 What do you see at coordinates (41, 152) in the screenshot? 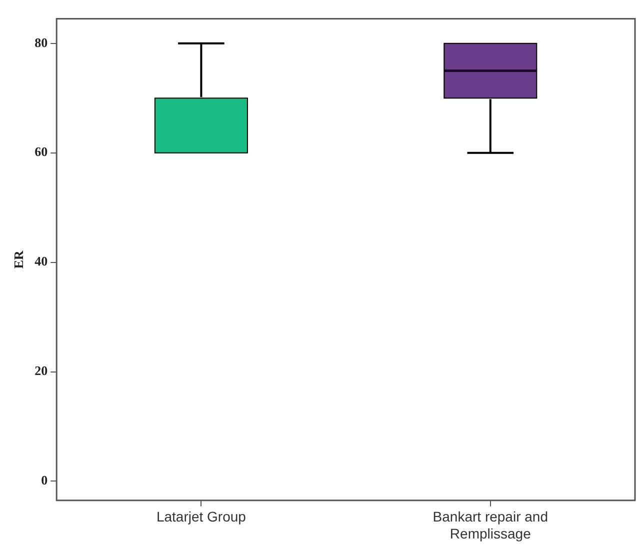
I see `y-tick-label: 60` at bounding box center [41, 152].